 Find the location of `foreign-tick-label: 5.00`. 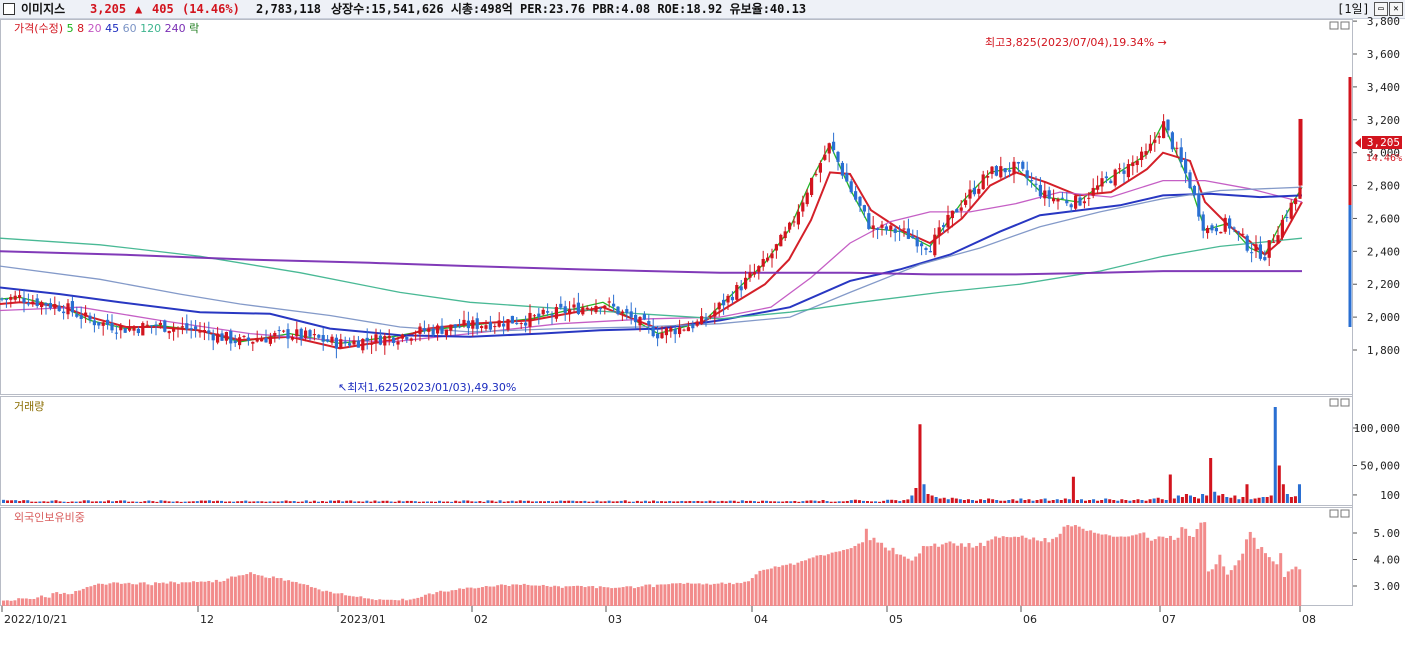

foreign-tick-label: 5.00 is located at coordinates (1387, 533).